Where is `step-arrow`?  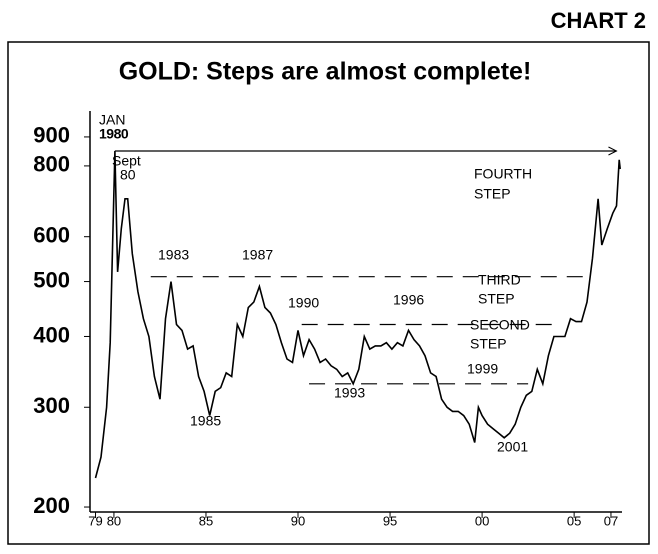 step-arrow is located at coordinates (613, 151).